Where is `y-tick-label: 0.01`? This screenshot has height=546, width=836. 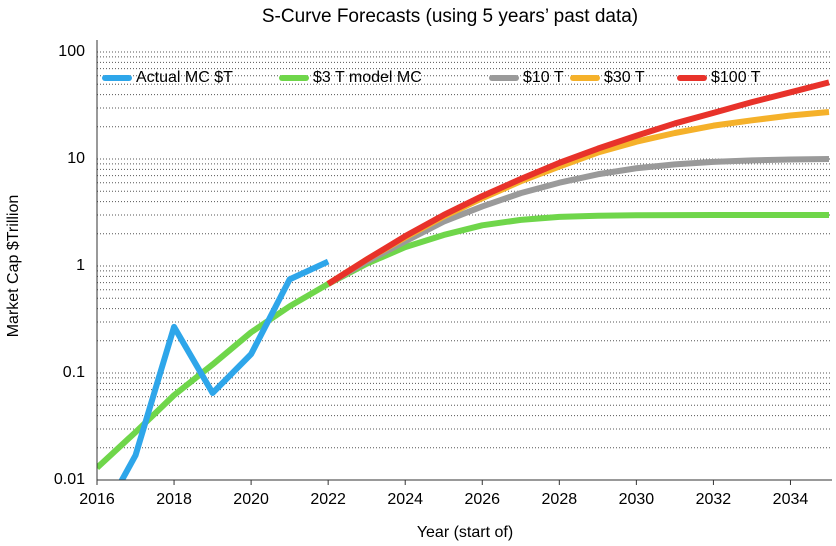 y-tick-label: 0.01 is located at coordinates (69, 479).